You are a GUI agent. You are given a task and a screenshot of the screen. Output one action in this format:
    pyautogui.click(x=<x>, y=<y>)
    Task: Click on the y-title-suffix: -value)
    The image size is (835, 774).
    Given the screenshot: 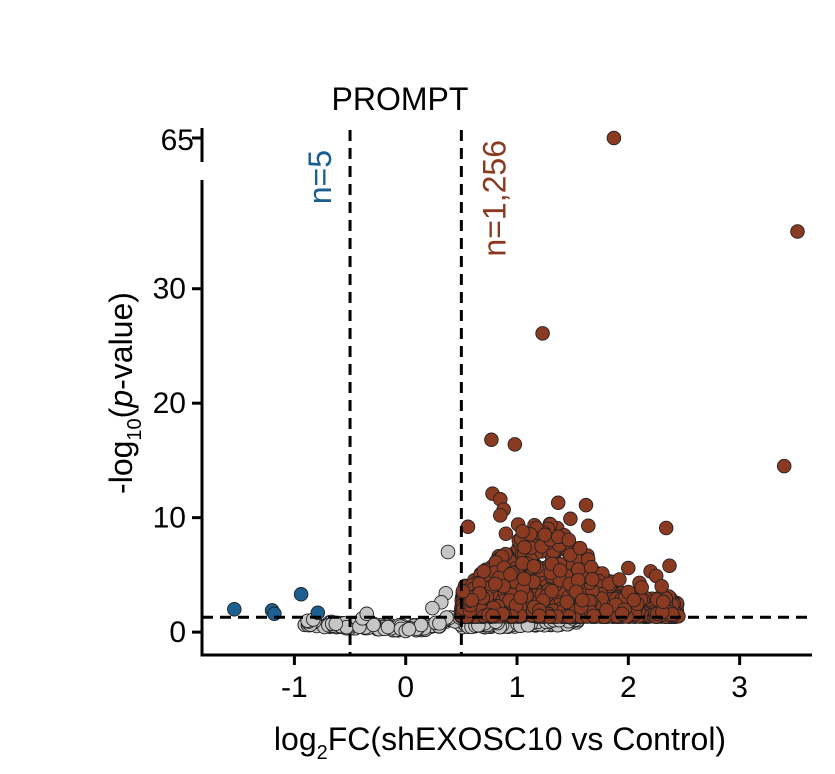 What is the action you would take?
    pyautogui.click(x=121, y=341)
    